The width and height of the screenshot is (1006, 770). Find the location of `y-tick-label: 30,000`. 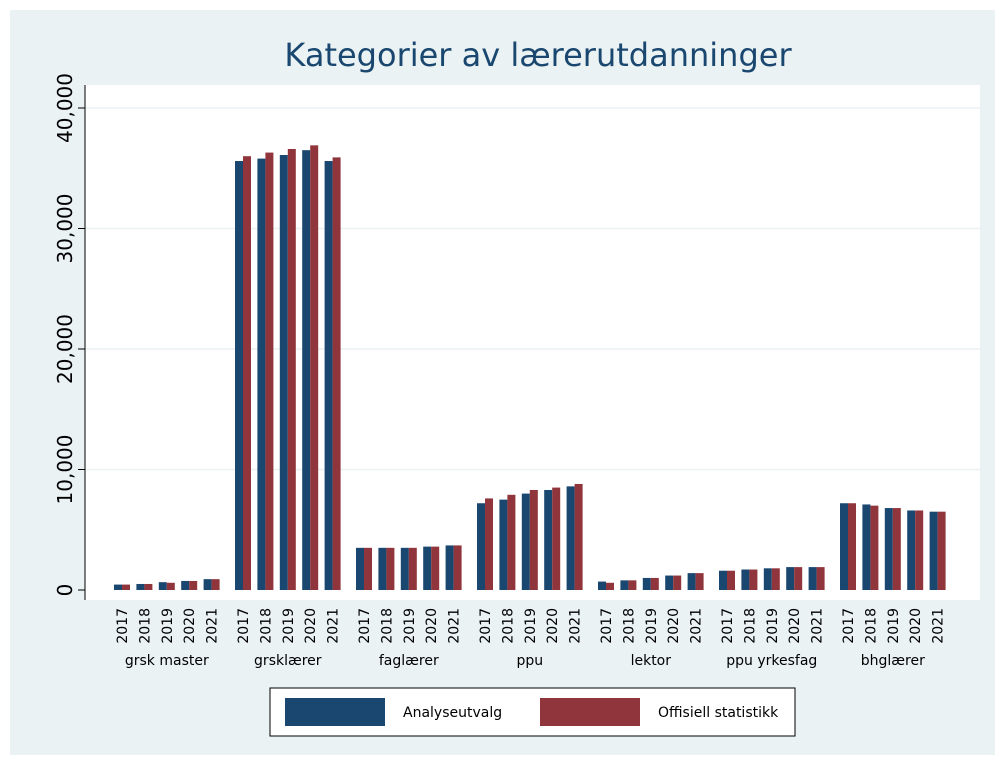

y-tick-label: 30,000 is located at coordinates (65, 229).